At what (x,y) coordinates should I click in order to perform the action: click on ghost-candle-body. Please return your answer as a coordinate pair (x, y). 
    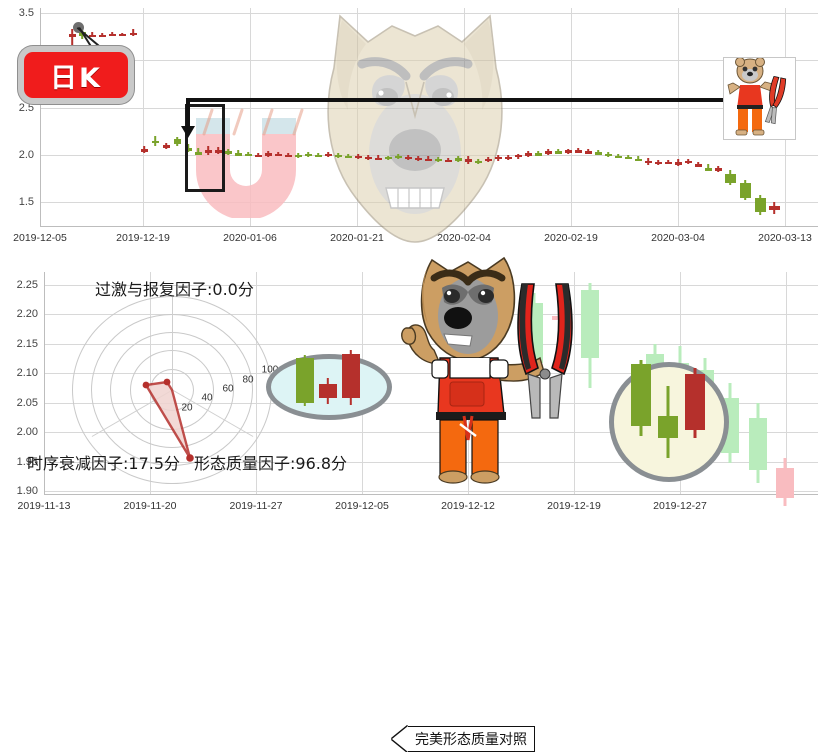
    Looking at the image, I should click on (785, 483).